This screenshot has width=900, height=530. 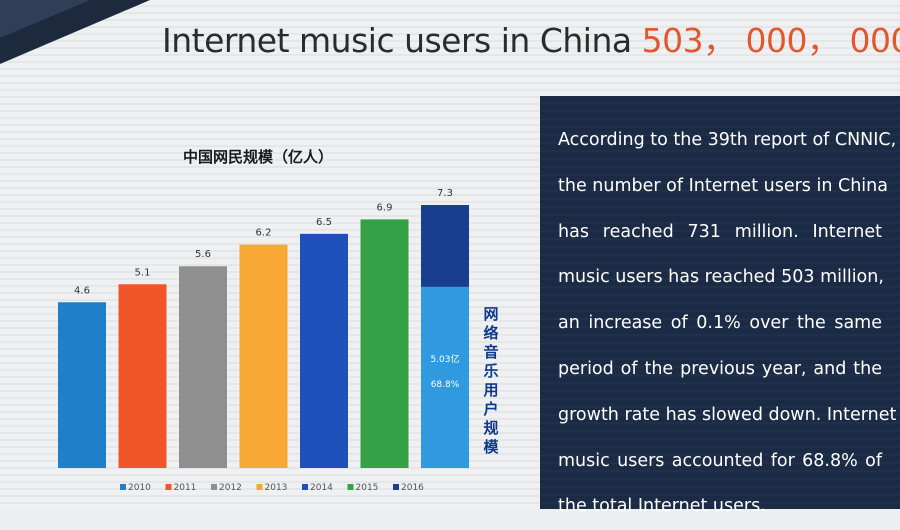 What do you see at coordinates (412, 488) in the screenshot?
I see `legend-label: 2016` at bounding box center [412, 488].